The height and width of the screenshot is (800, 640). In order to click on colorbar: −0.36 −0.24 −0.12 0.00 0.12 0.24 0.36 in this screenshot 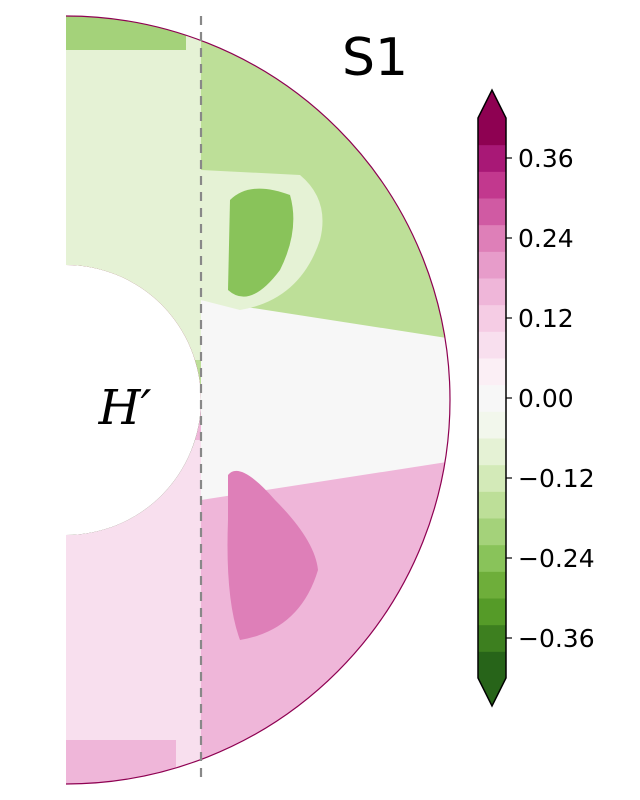, I will do `click(536, 398)`.